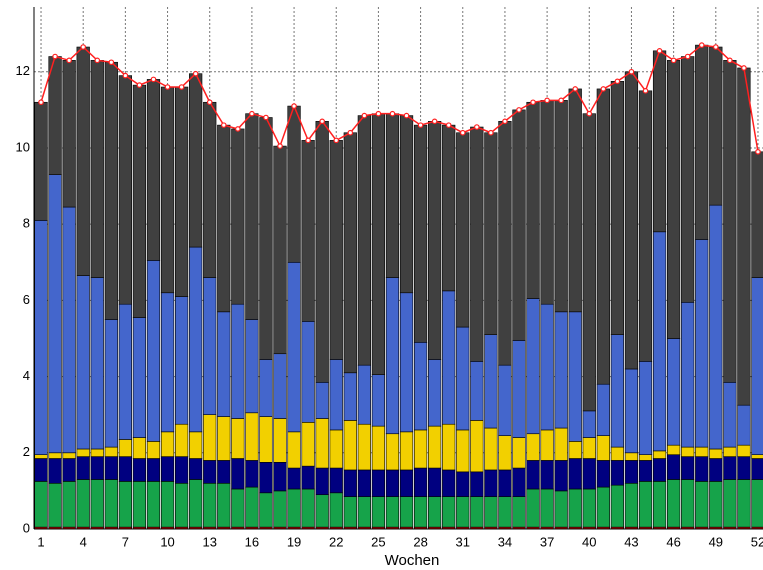 Image resolution: width=763 pixels, height=570 pixels. I want to click on x-tick-label: 52, so click(757, 541).